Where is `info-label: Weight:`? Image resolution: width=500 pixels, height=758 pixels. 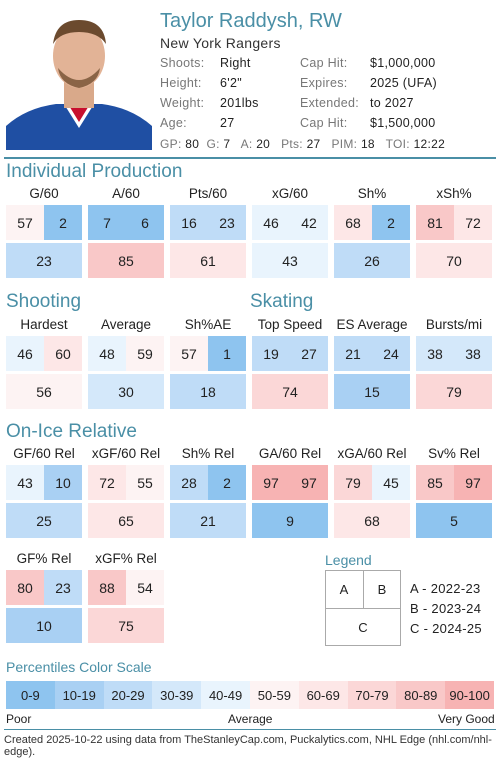
info-label: Weight: is located at coordinates (182, 103).